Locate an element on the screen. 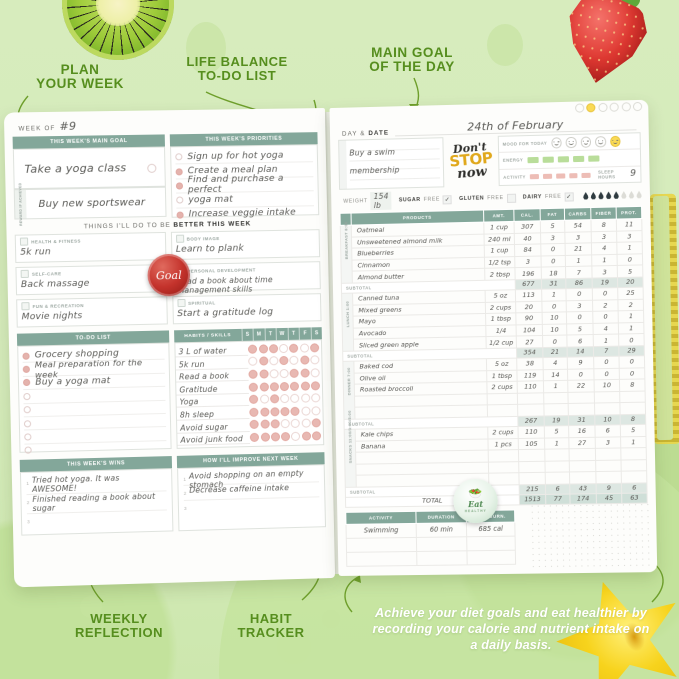  nutrition-value: 110 is located at coordinates (531, 432).